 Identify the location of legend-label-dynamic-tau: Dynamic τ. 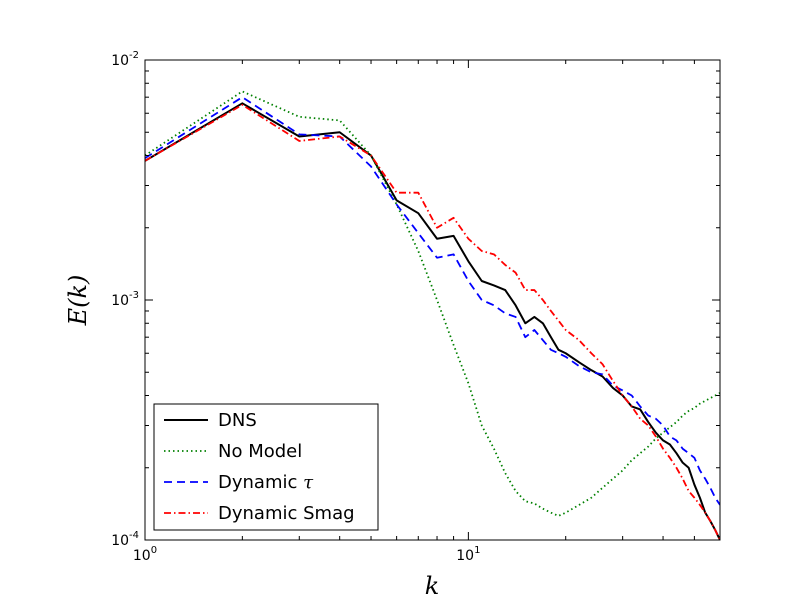
(266, 482).